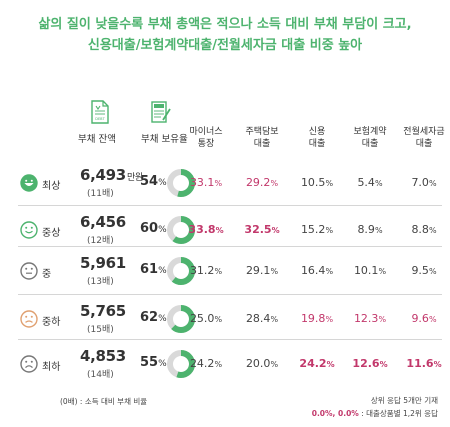  I want to click on loan-share-value: 20.0%, so click(262, 363).